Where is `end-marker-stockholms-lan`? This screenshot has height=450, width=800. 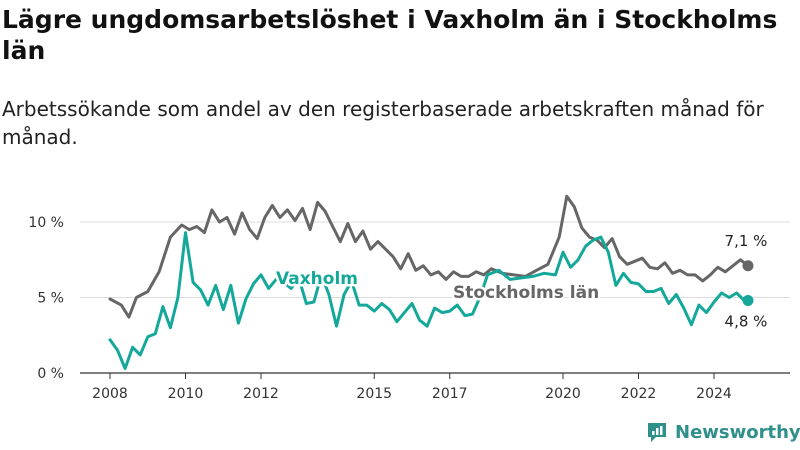
end-marker-stockholms-lan is located at coordinates (748, 266).